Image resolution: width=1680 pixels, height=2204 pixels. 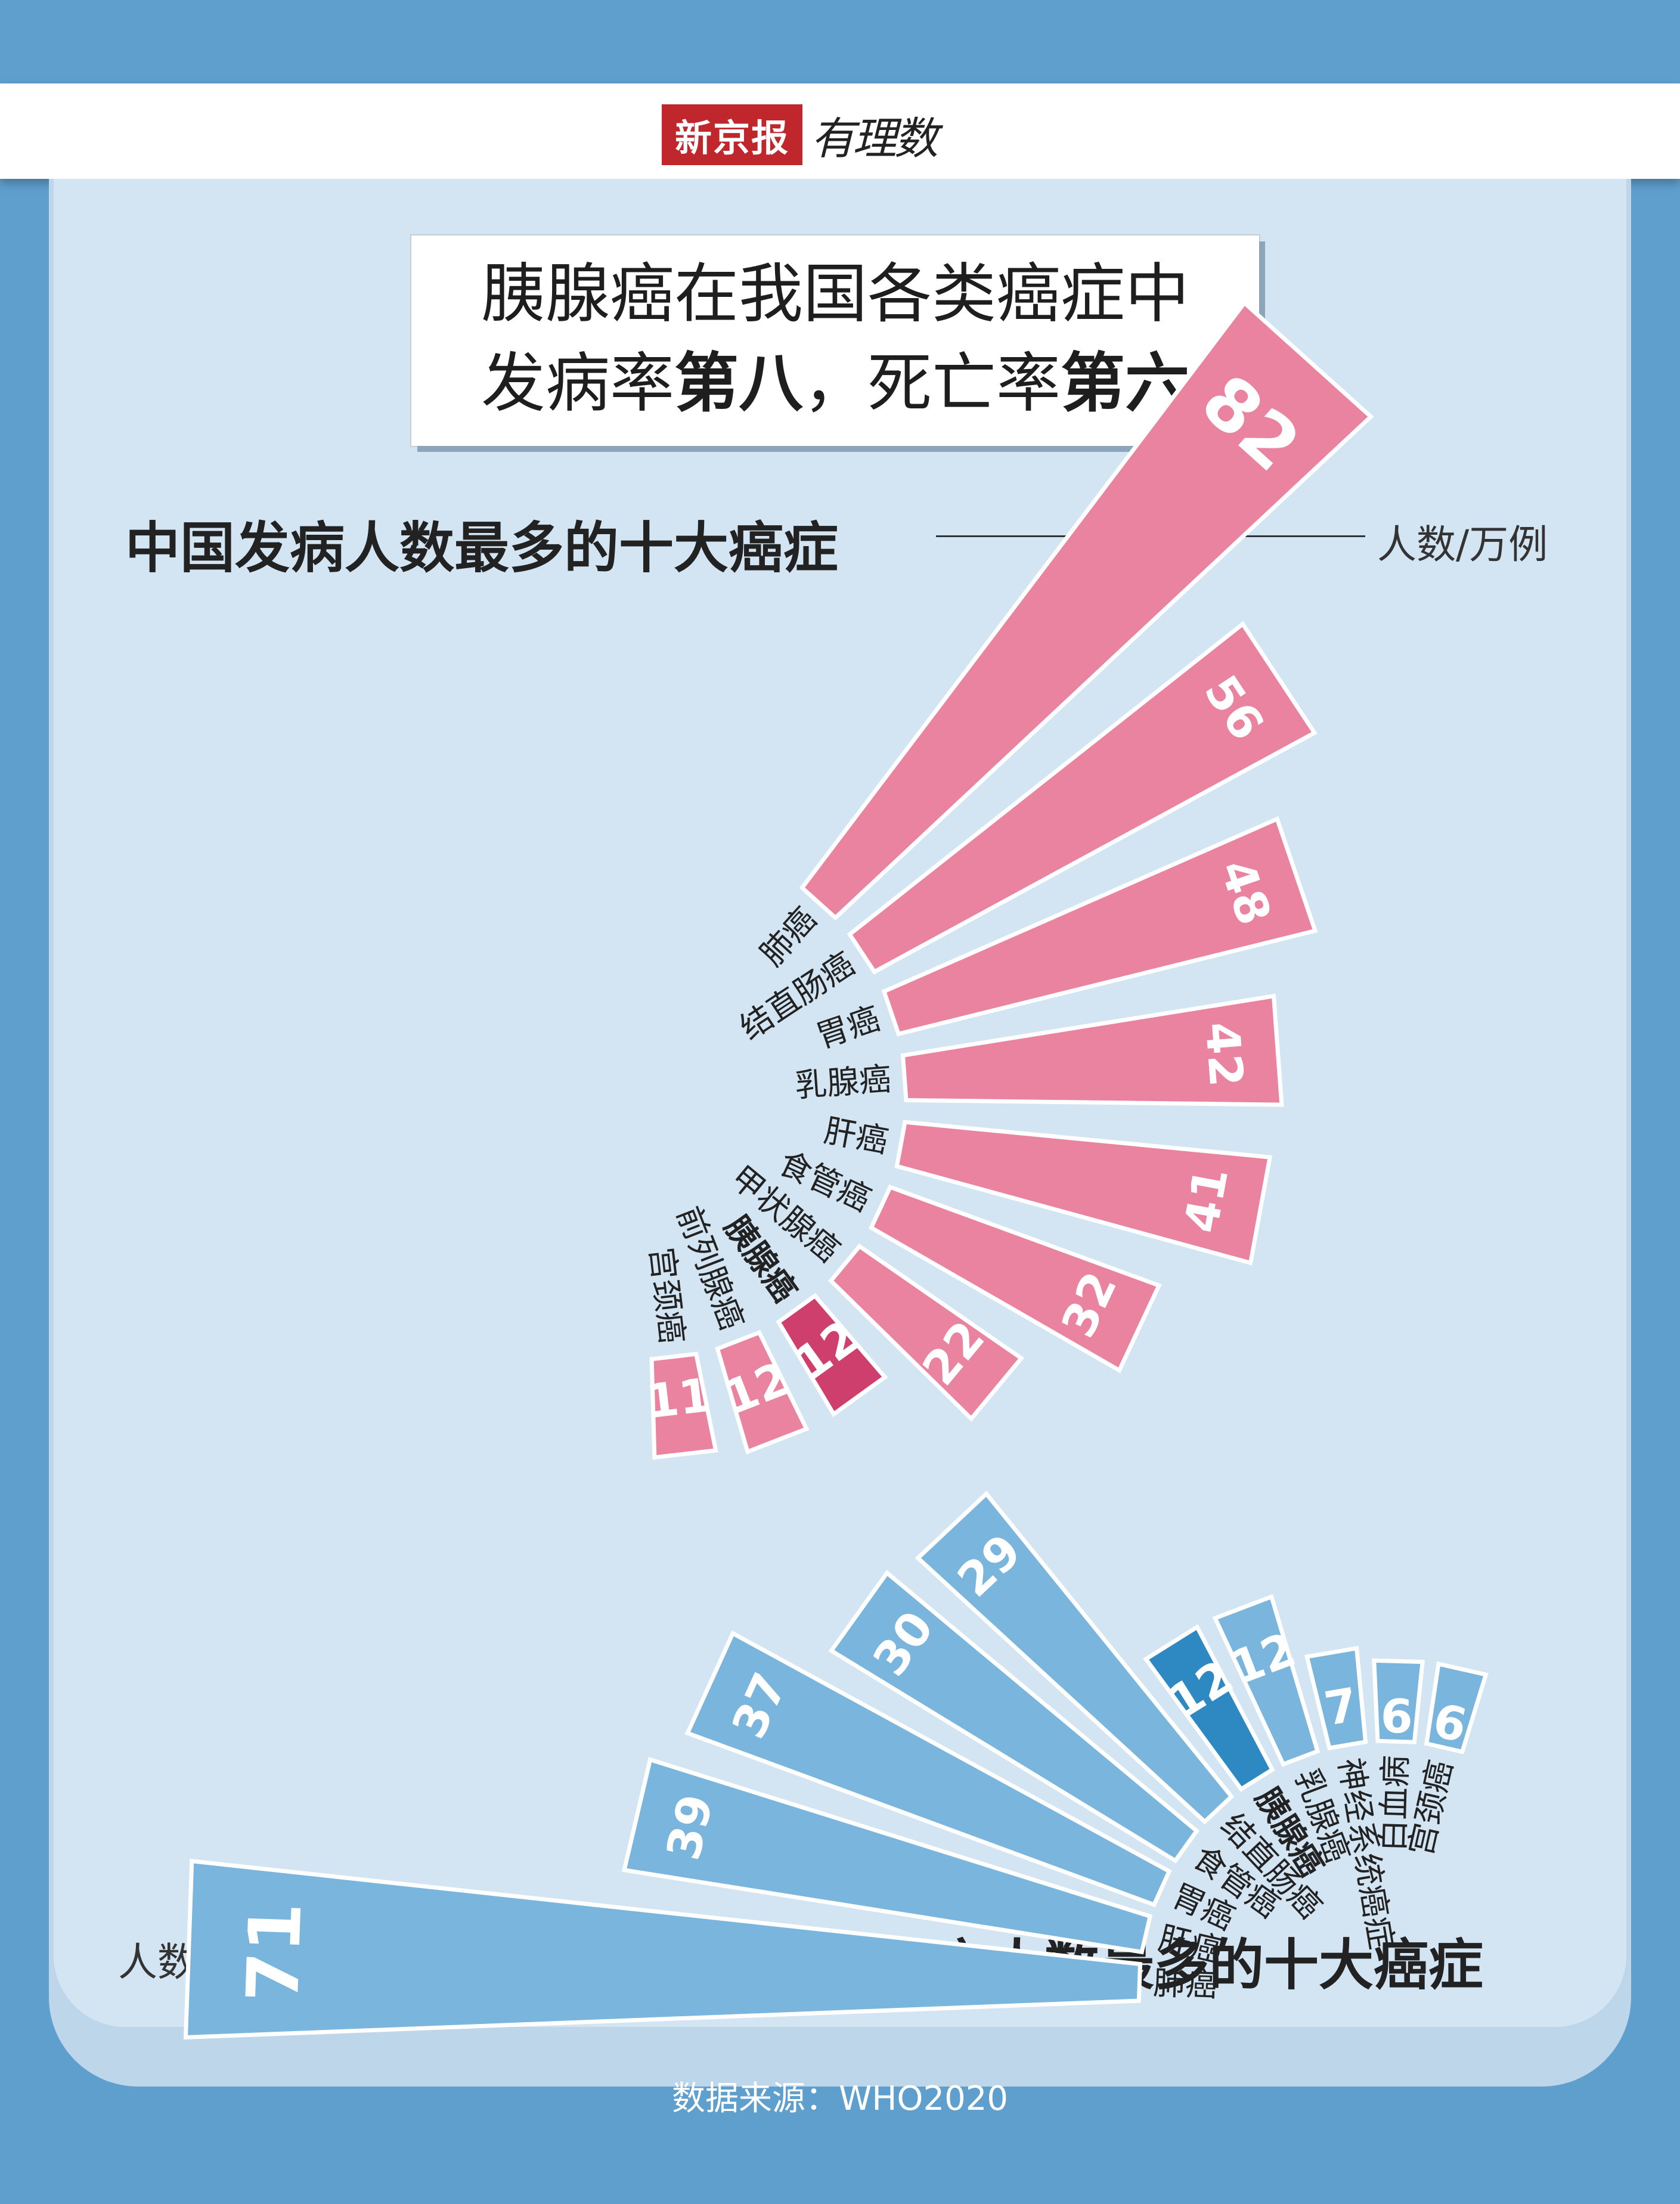 I want to click on data-source: 数据来源：WHO2020, so click(x=840, y=2098).